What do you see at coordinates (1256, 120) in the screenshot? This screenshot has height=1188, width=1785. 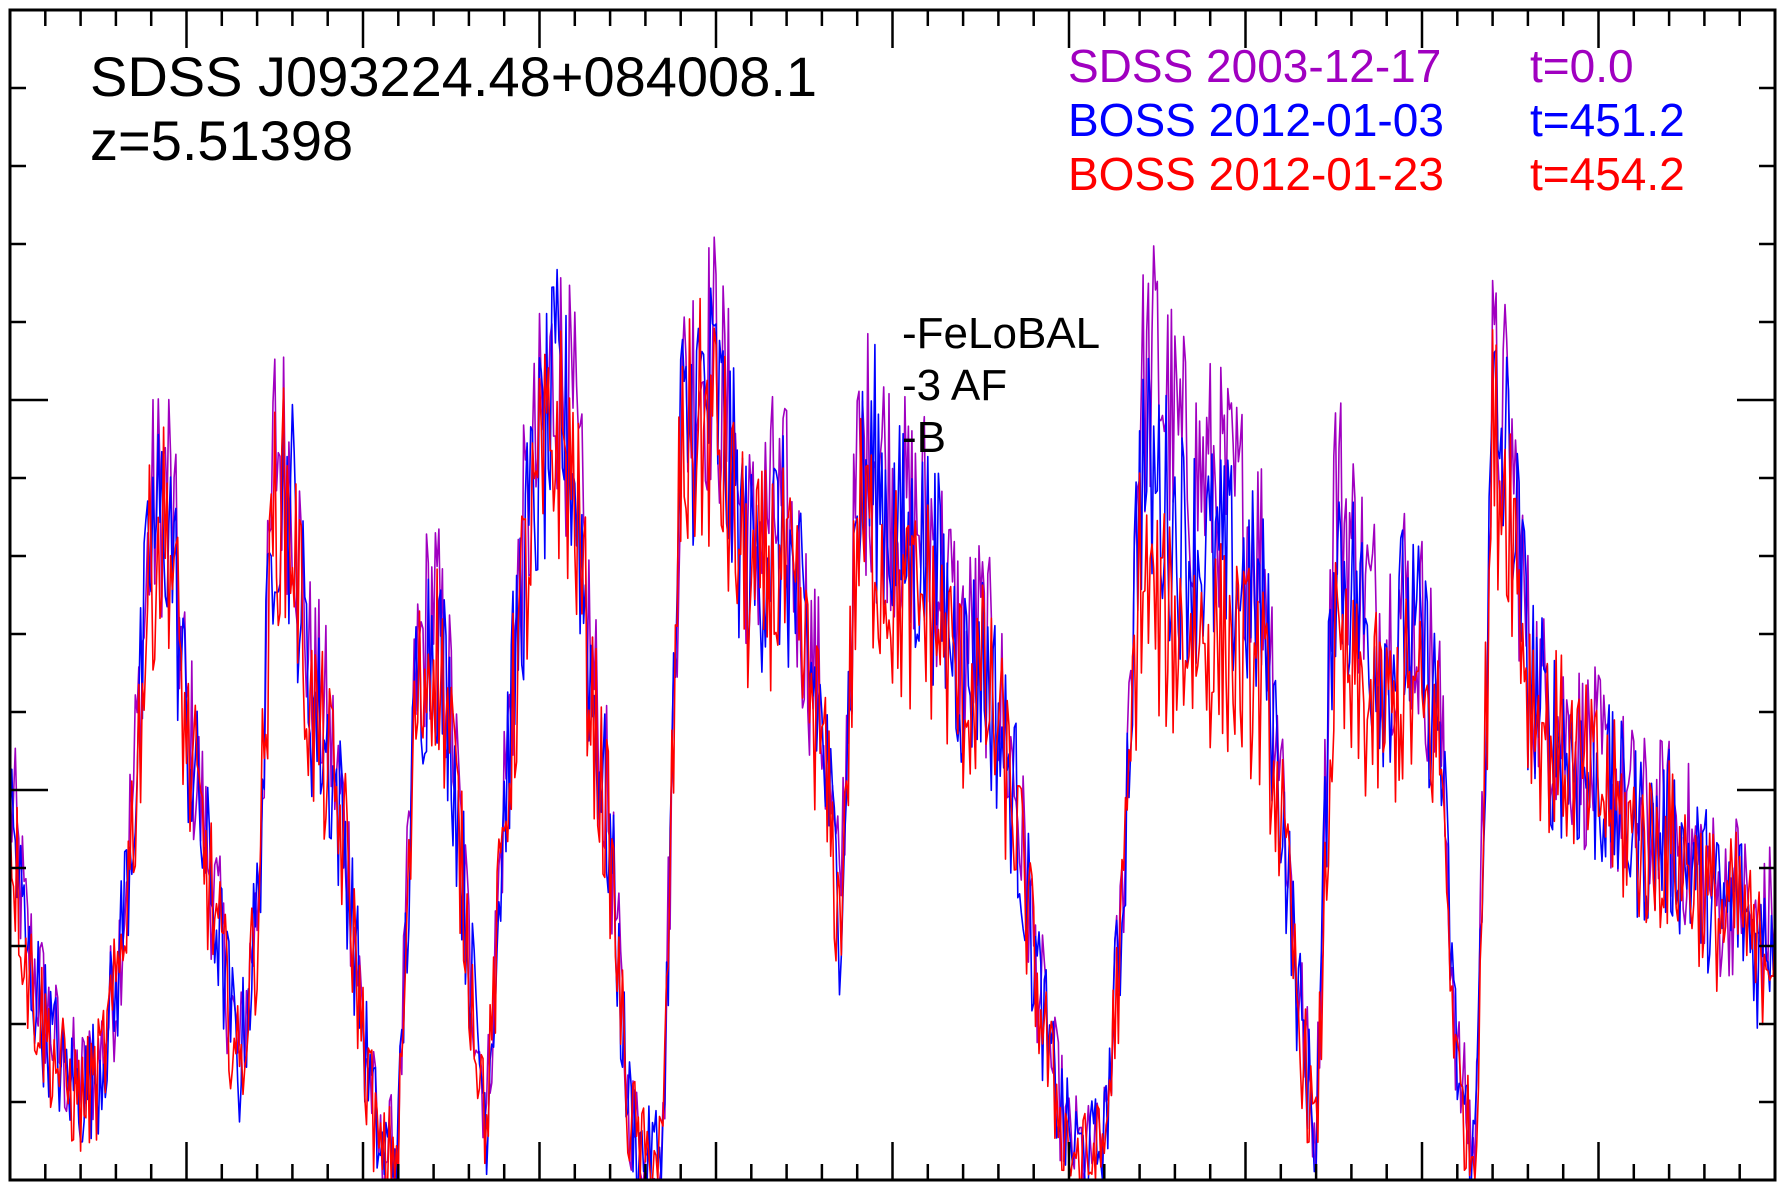 I see `legend-entry-boss-0103: BOSS 2012-01-03` at bounding box center [1256, 120].